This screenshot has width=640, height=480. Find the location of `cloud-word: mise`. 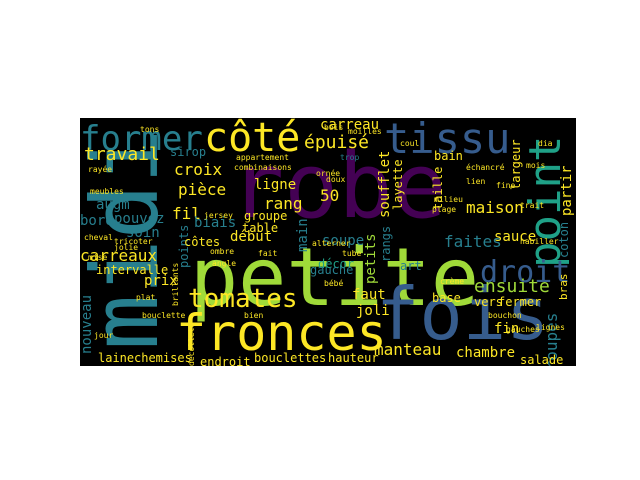

cloud-word: mise is located at coordinates (98, 257).